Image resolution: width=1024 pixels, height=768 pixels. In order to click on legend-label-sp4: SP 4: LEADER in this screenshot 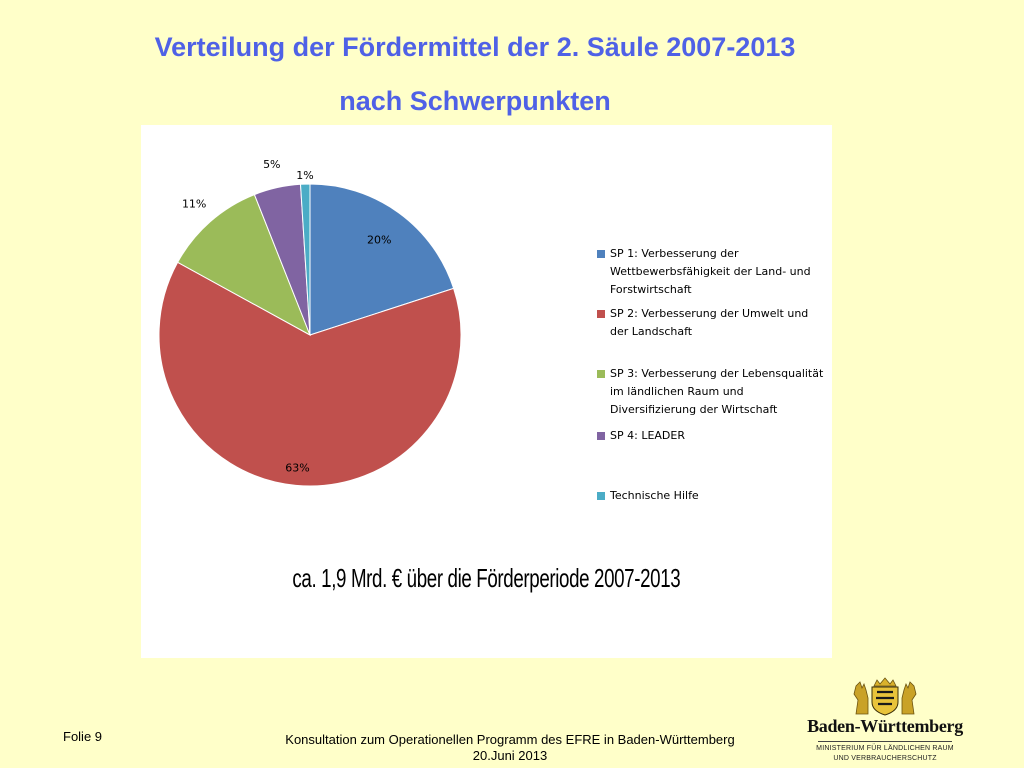, I will do `click(647, 435)`.